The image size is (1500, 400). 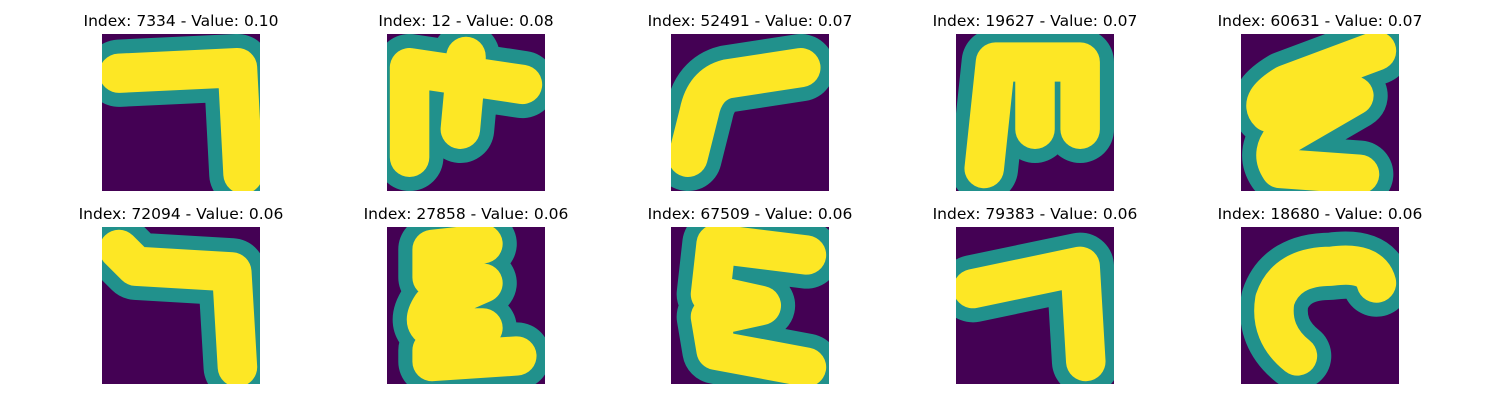 What do you see at coordinates (466, 21) in the screenshot?
I see `panel-title: Index: 12 - Value: 0.08` at bounding box center [466, 21].